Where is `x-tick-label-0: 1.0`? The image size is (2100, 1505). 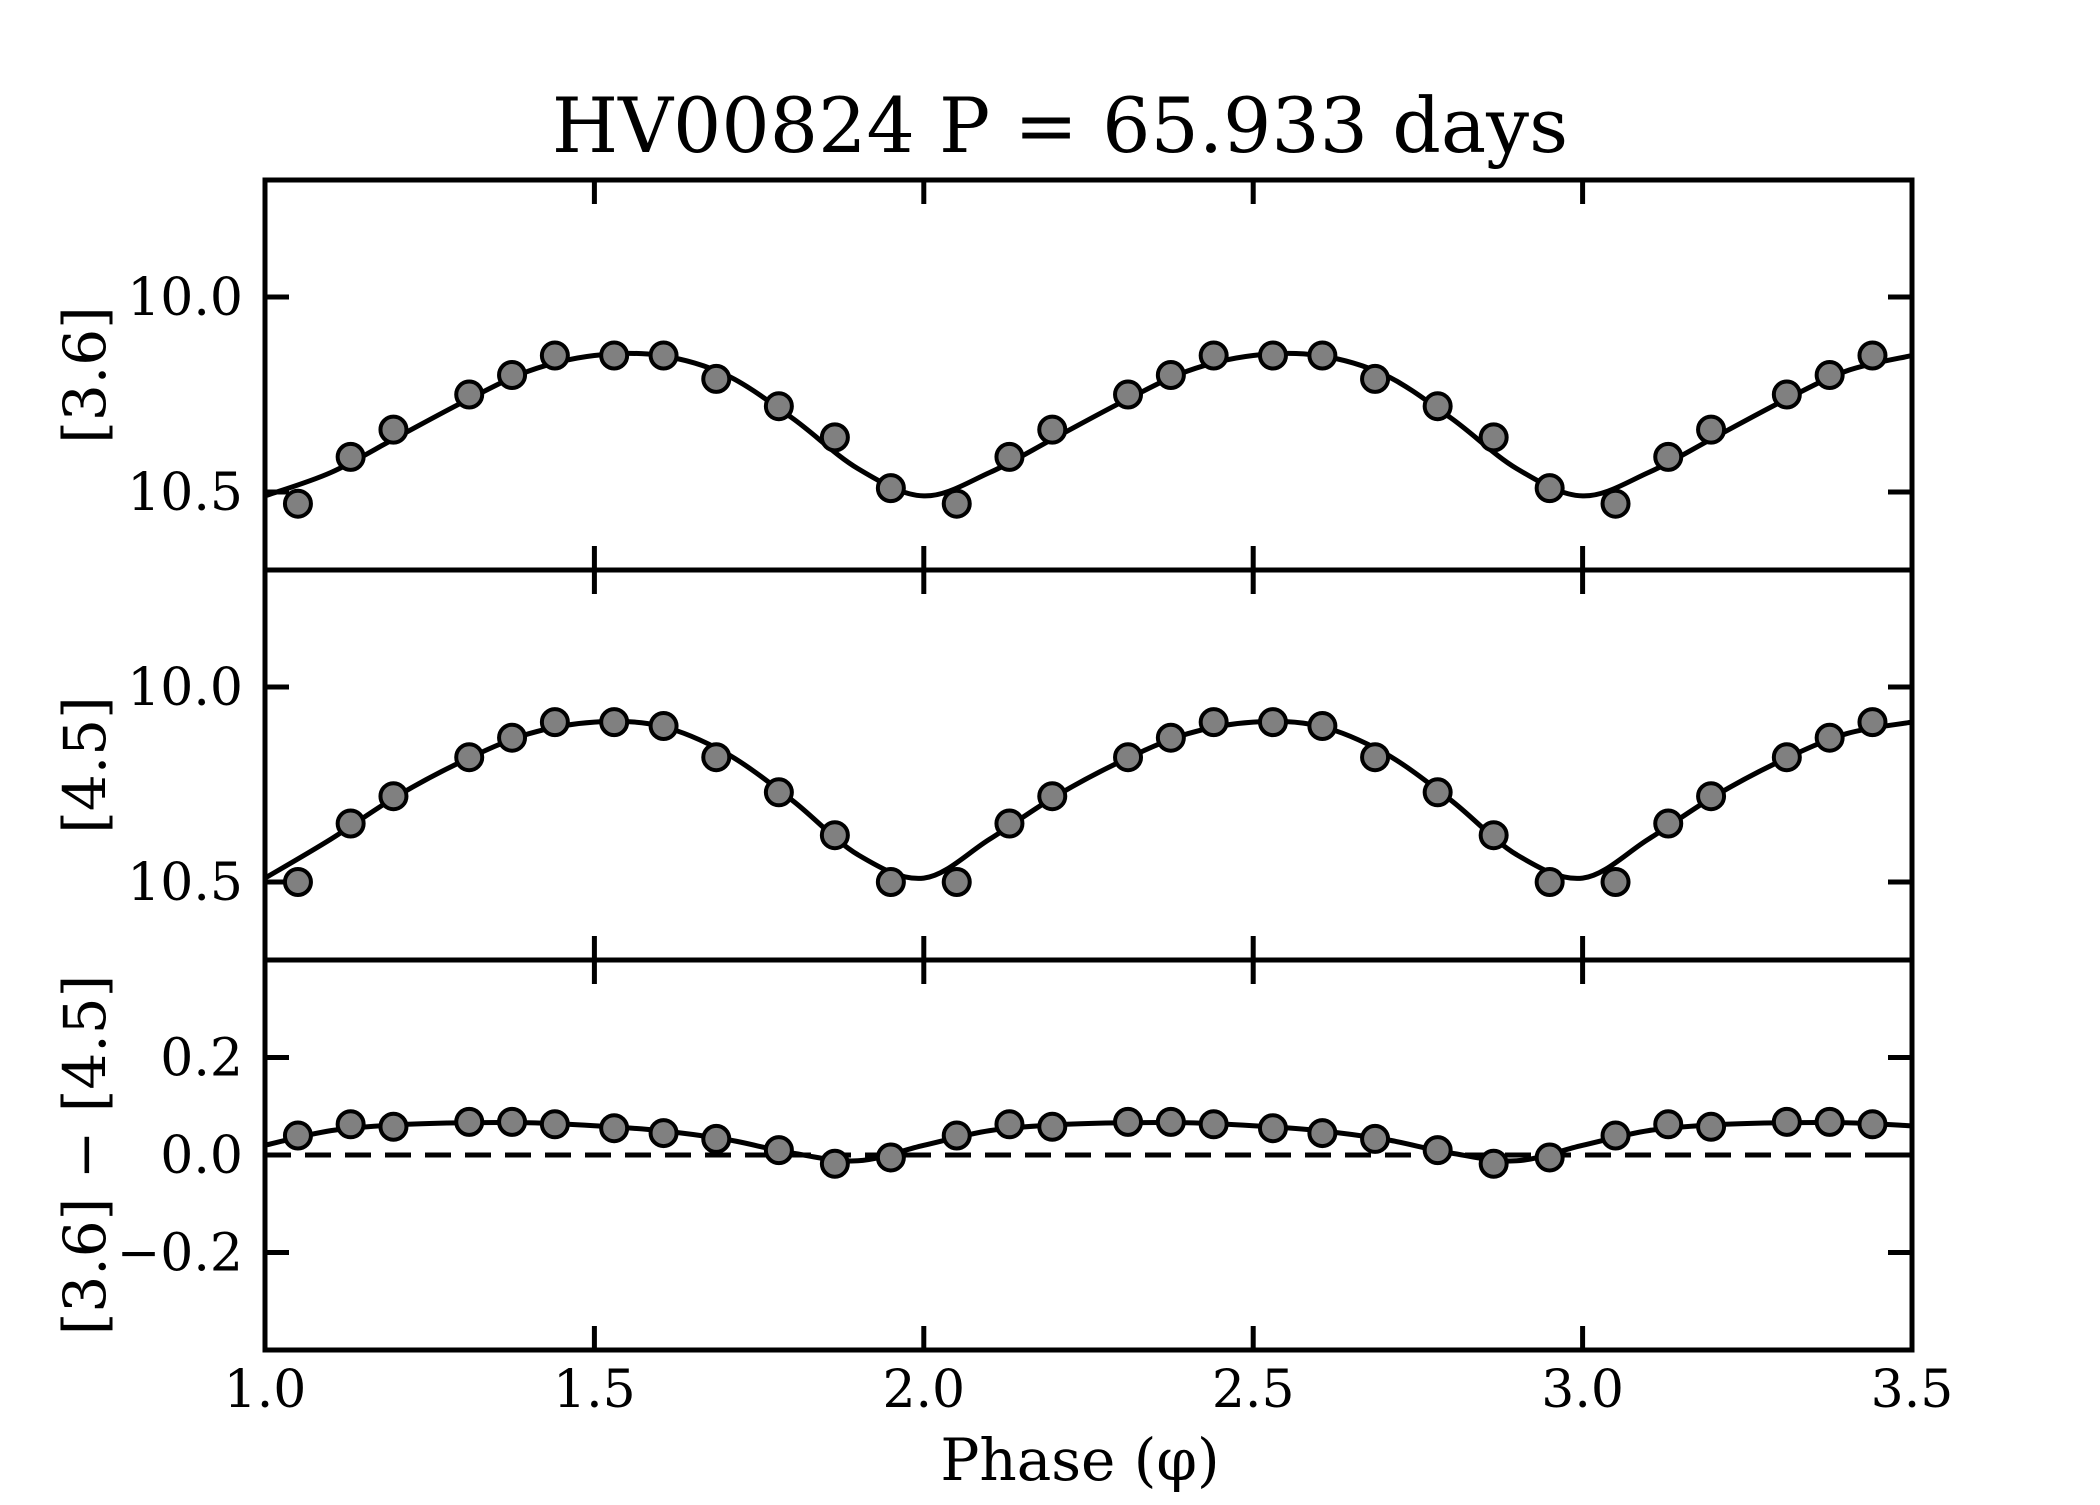 x-tick-label-0: 1.0 is located at coordinates (265, 1390).